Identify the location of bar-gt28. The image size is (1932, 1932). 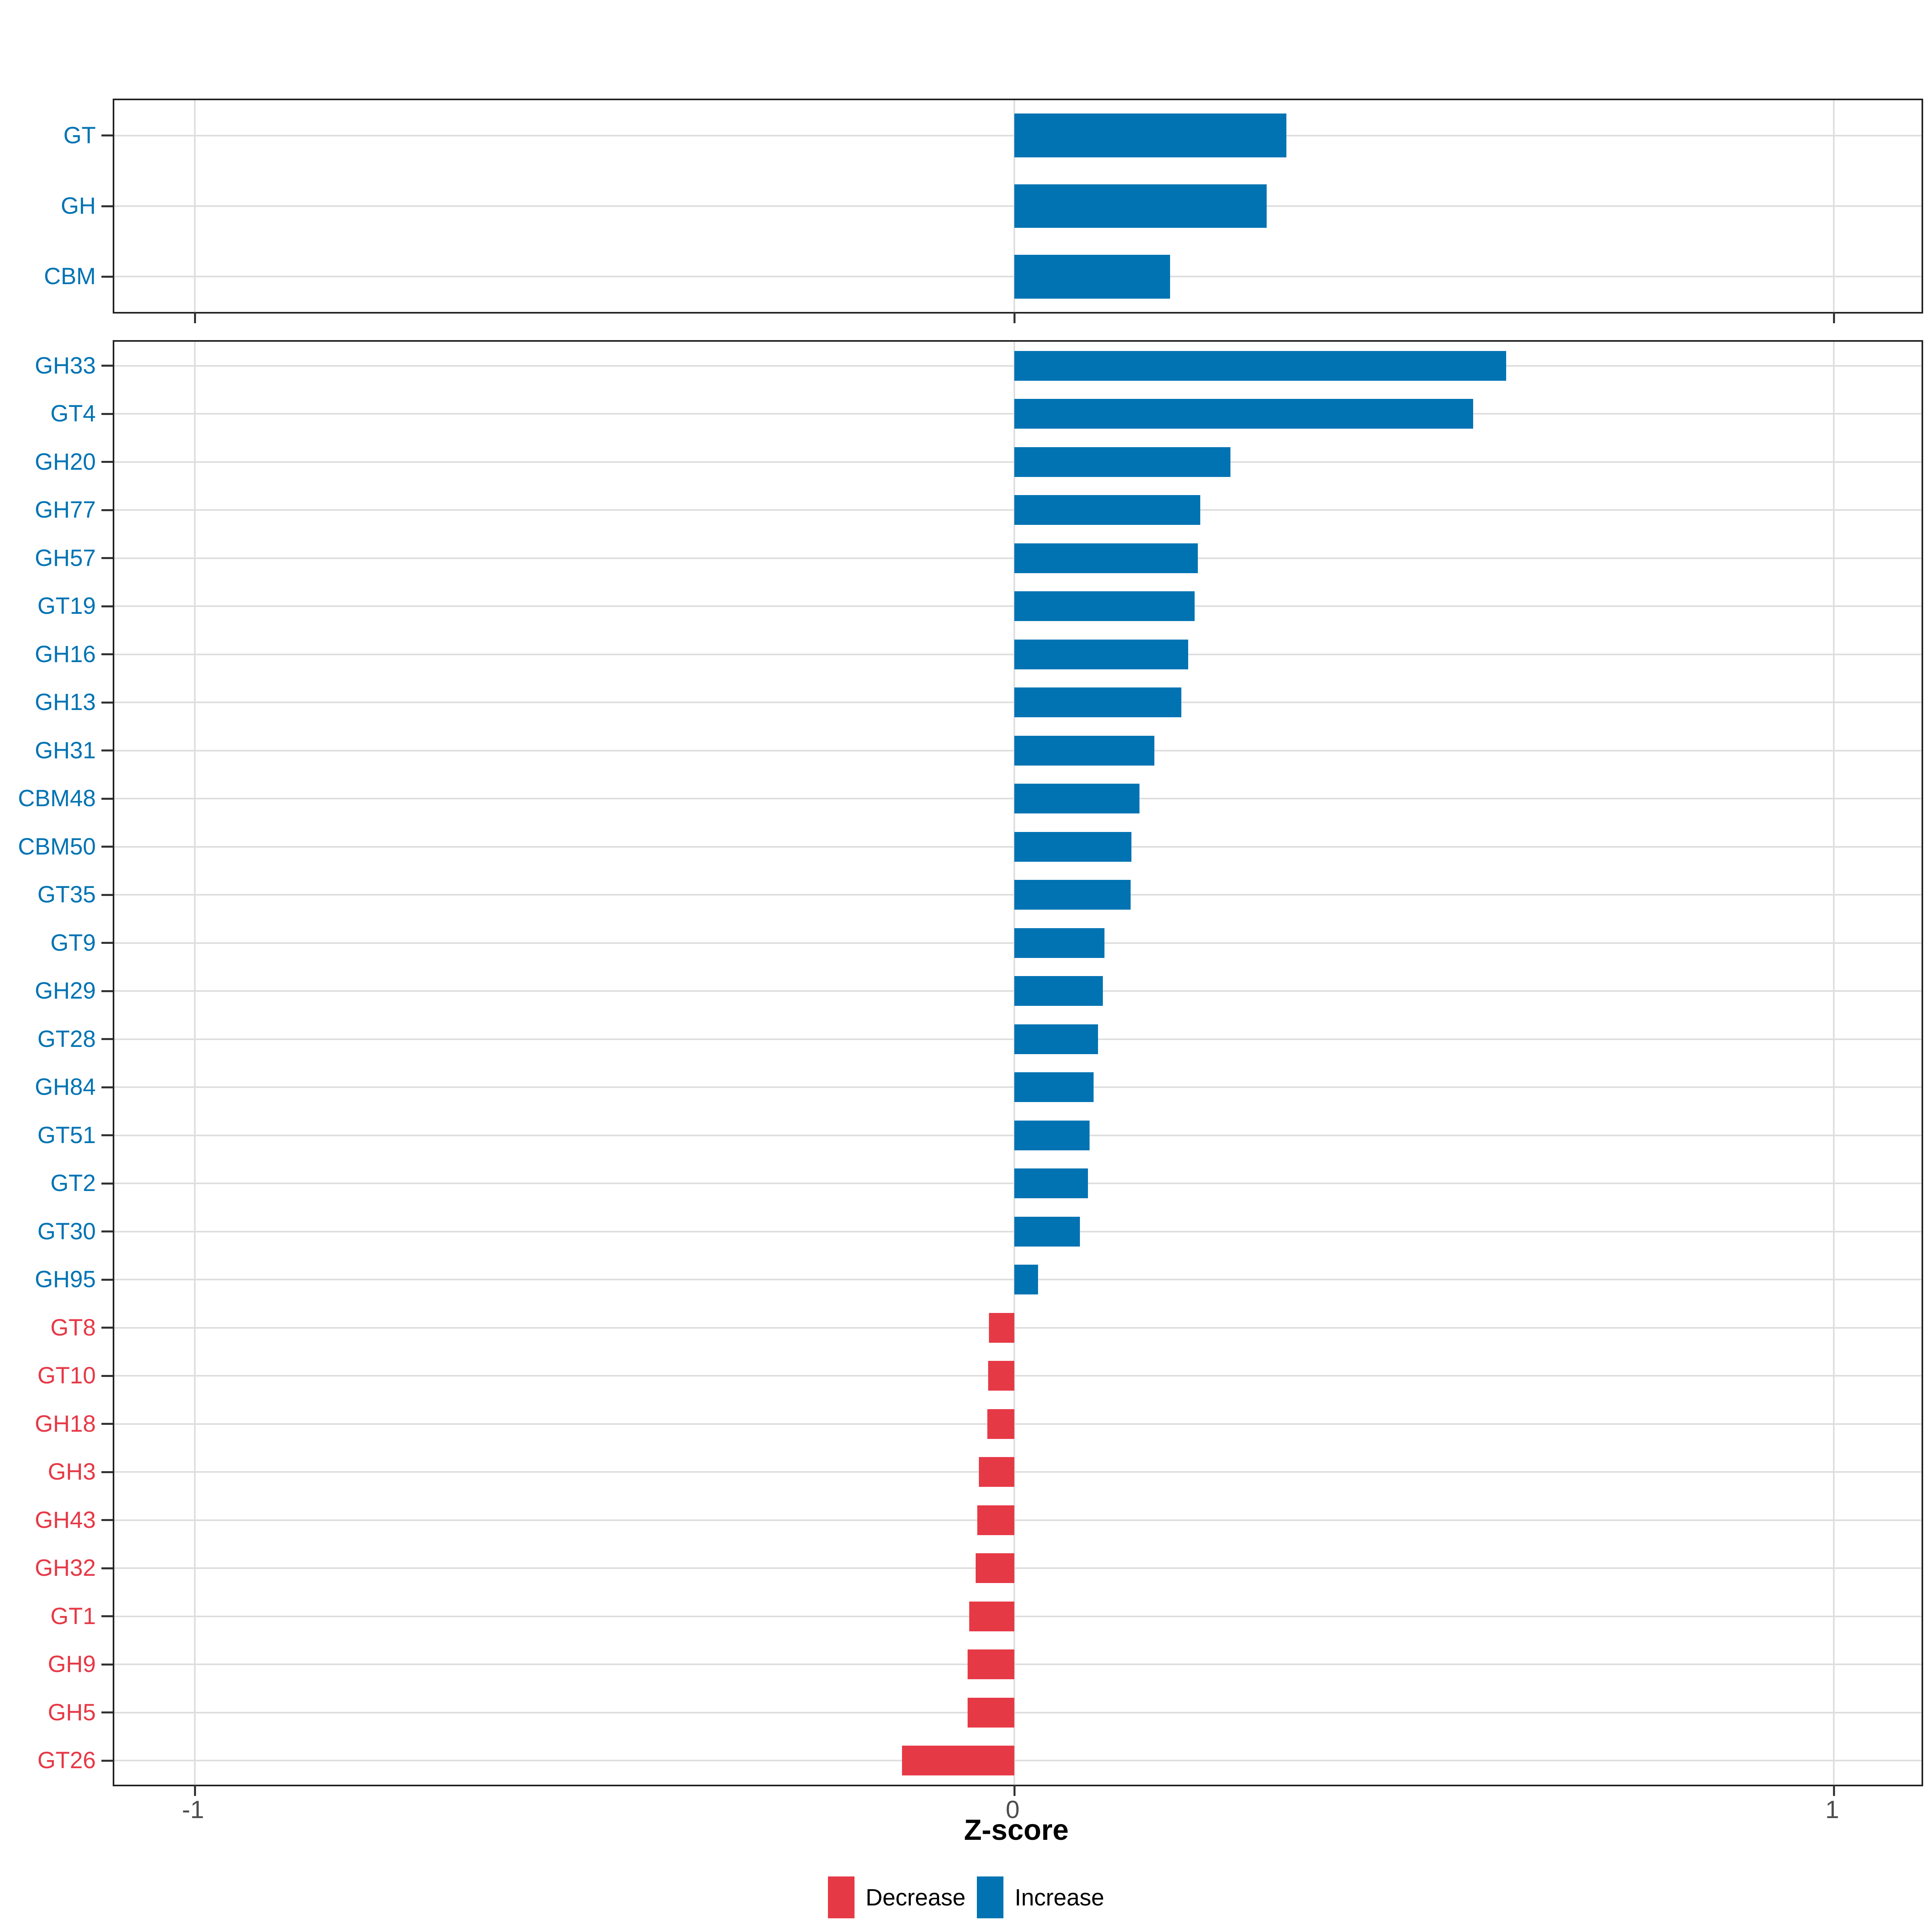
(1056, 1039).